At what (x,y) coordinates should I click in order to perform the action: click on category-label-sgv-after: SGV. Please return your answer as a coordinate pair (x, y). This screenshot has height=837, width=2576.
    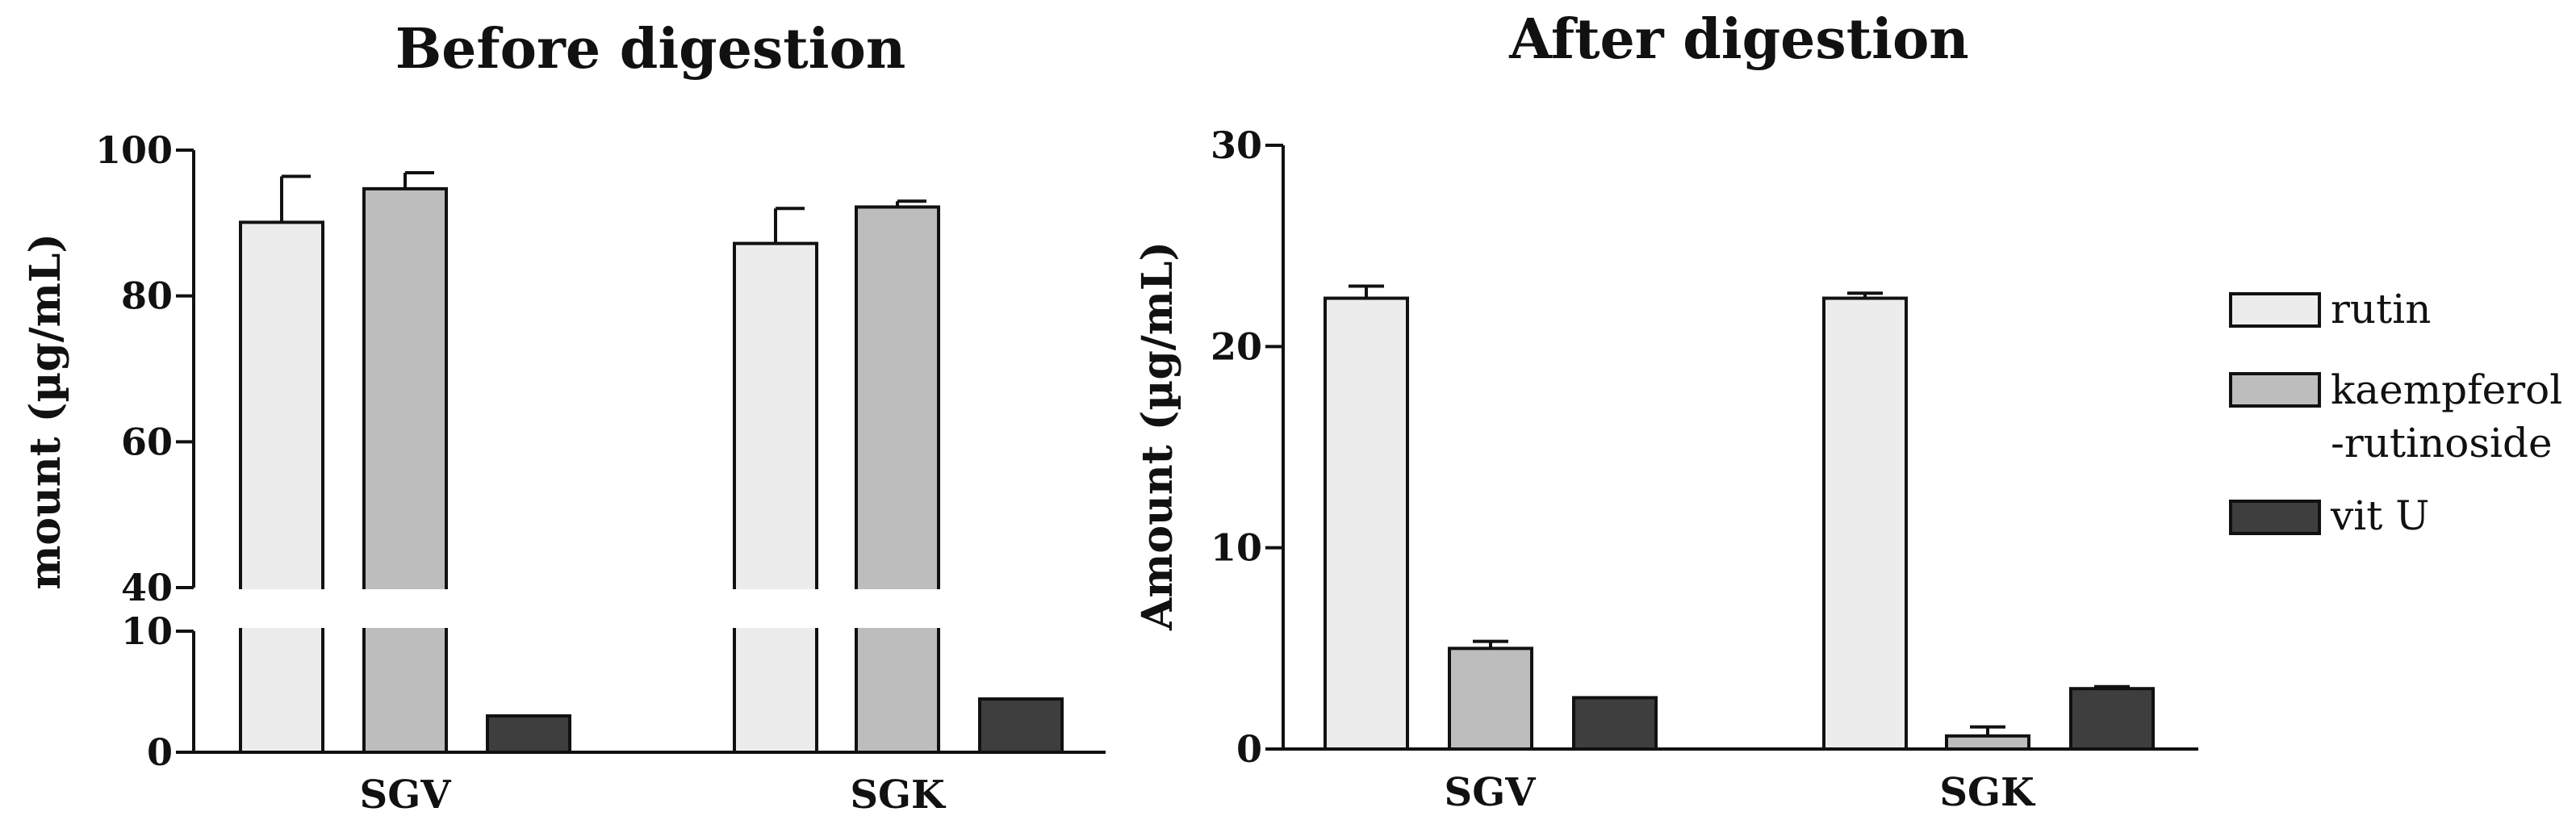
    Looking at the image, I should click on (1491, 793).